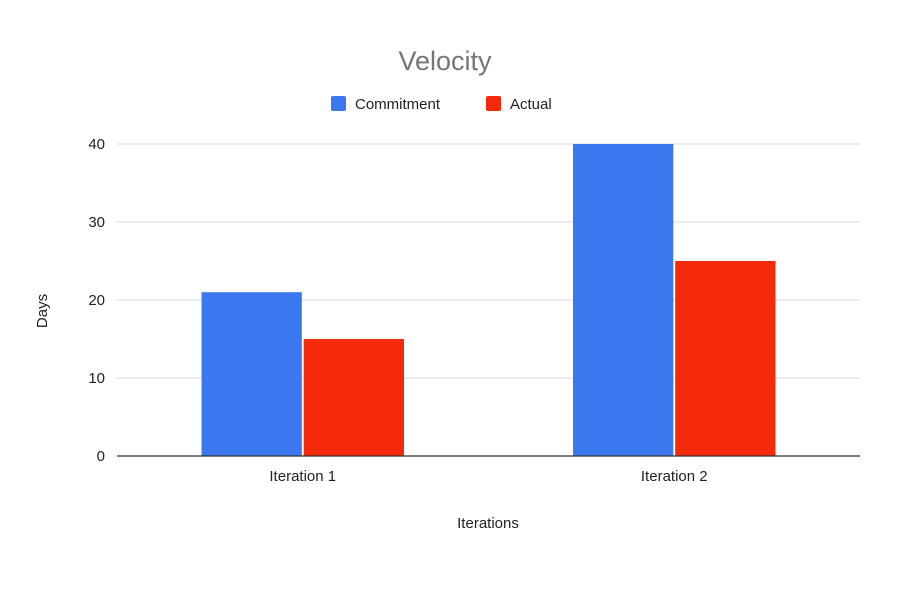 The height and width of the screenshot is (594, 911). I want to click on legend-swatch-actual, so click(493, 103).